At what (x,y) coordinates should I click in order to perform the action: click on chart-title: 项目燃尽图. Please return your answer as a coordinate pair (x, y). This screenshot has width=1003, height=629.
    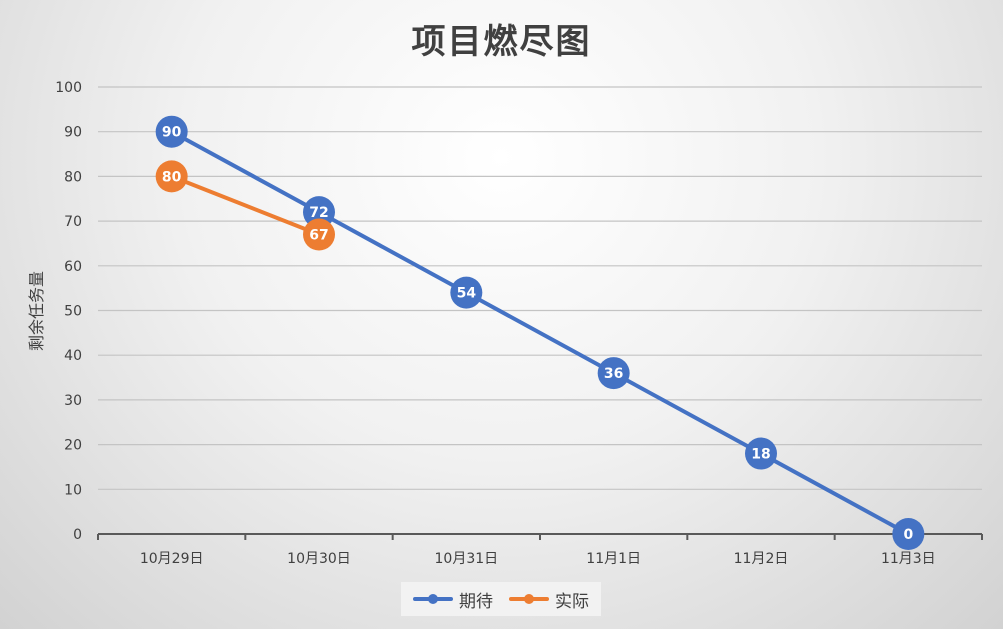
    Looking at the image, I should click on (501, 42).